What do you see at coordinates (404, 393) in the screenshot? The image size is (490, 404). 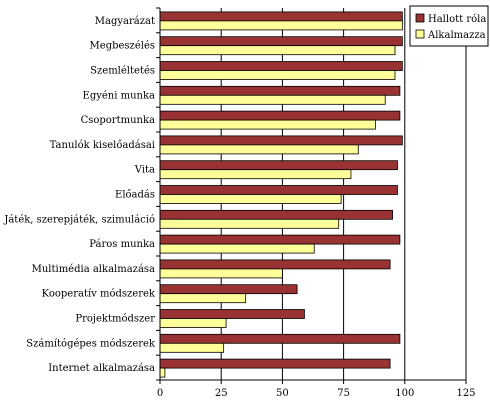 I see `x-tick-label: 100` at bounding box center [404, 393].